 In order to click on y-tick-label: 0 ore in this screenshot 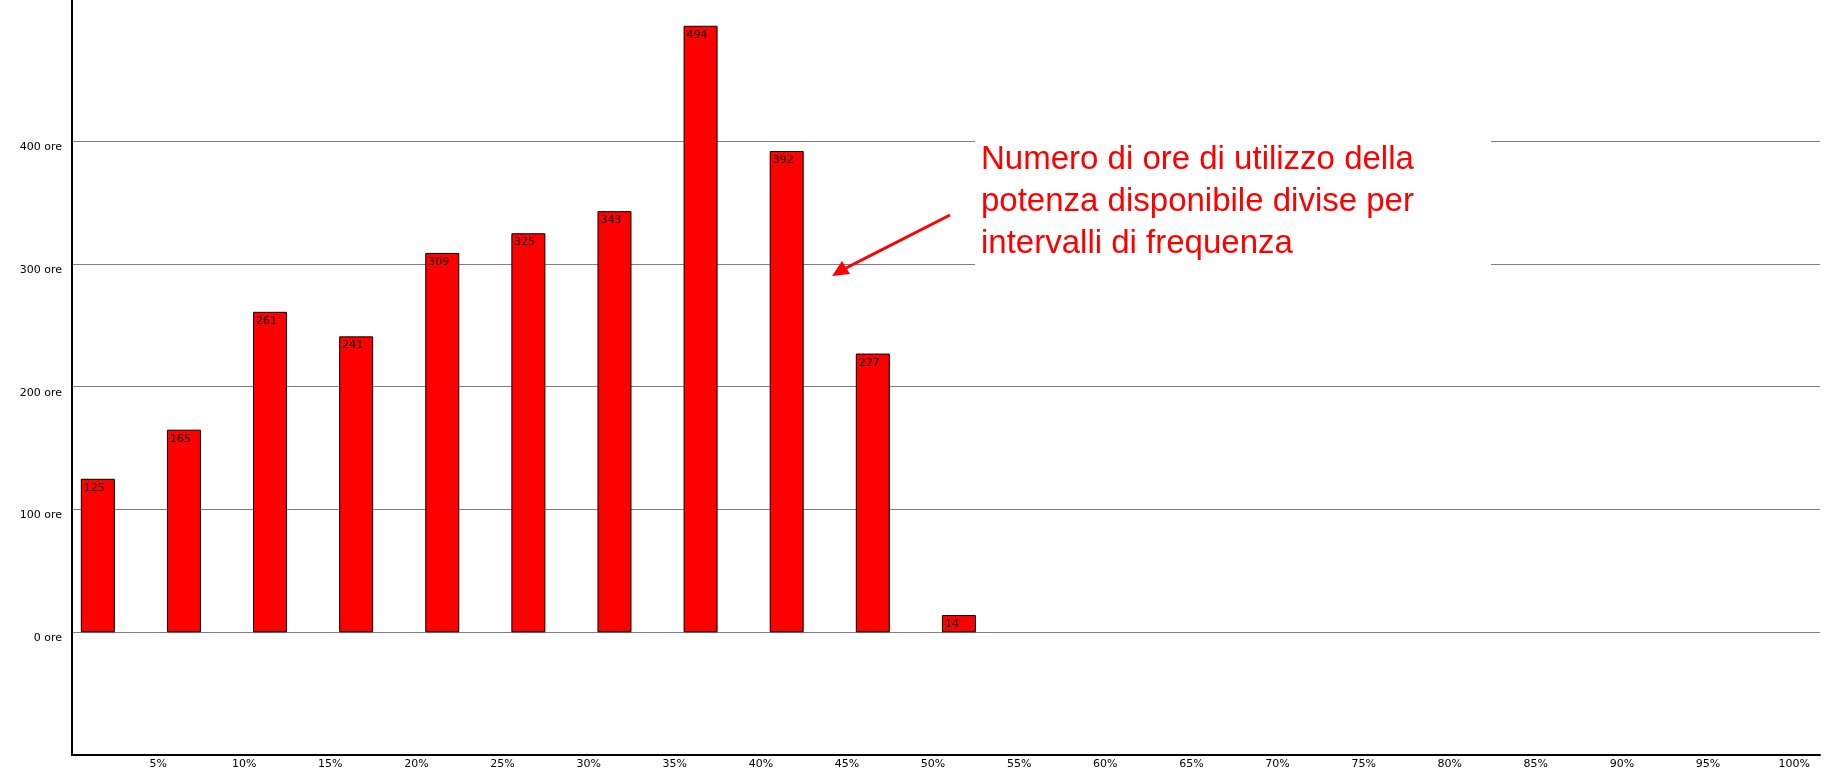, I will do `click(48, 638)`.